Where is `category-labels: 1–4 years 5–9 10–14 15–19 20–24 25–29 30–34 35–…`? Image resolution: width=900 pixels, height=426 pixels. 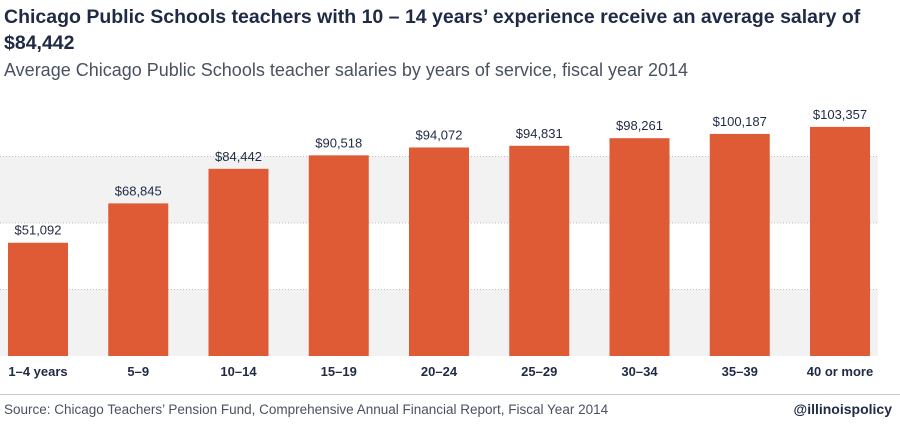 category-labels: 1–4 years 5–9 10–14 15–19 20–24 25–29 30–34 35–… is located at coordinates (440, 371).